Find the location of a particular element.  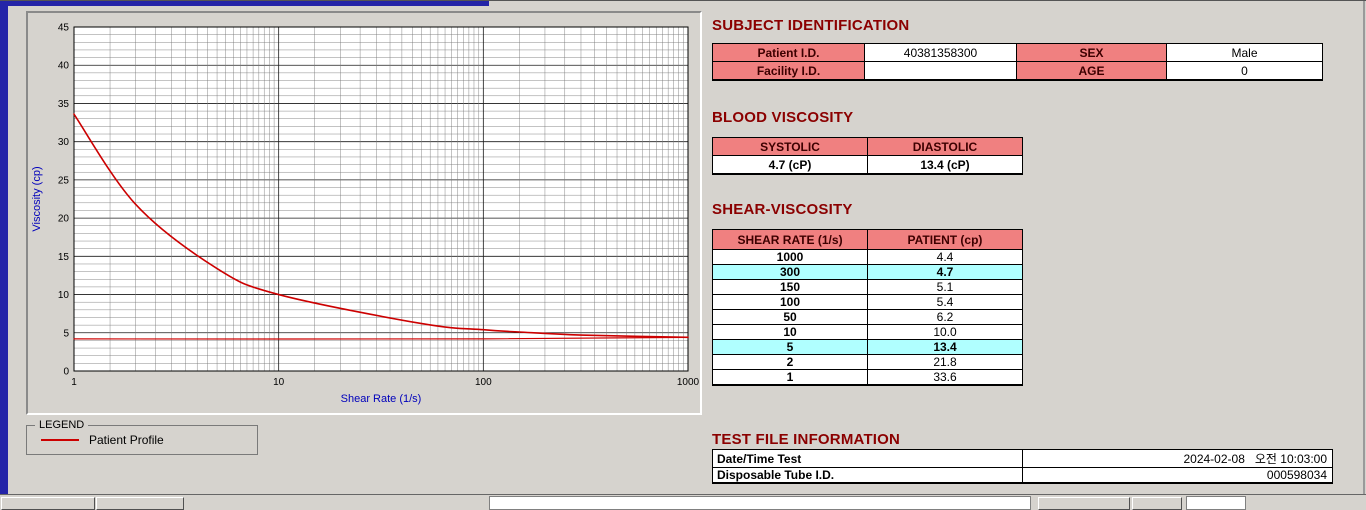

blood-viscosity-title: BLOOD VISCOSITY is located at coordinates (783, 117).